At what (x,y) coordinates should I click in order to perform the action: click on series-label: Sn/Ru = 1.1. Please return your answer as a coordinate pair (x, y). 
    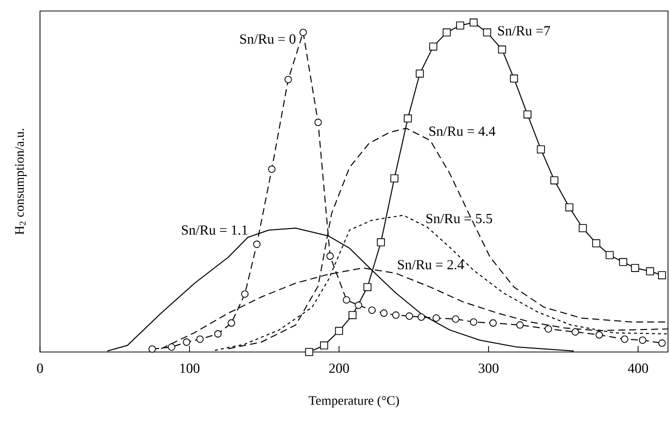
    Looking at the image, I should click on (215, 230).